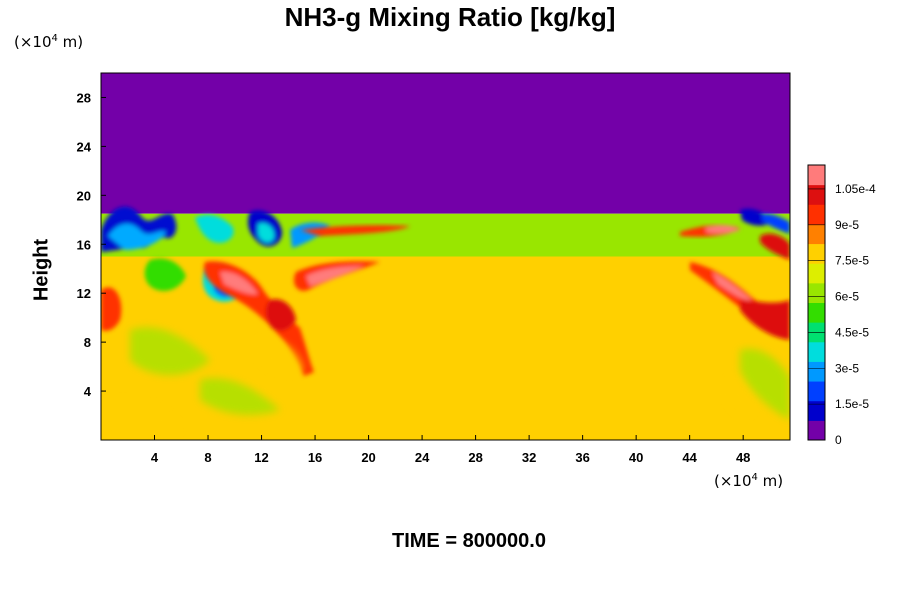 This screenshot has width=900, height=600. Describe the element at coordinates (520, 231) in the screenshot. I see `upper-streaks` at that location.